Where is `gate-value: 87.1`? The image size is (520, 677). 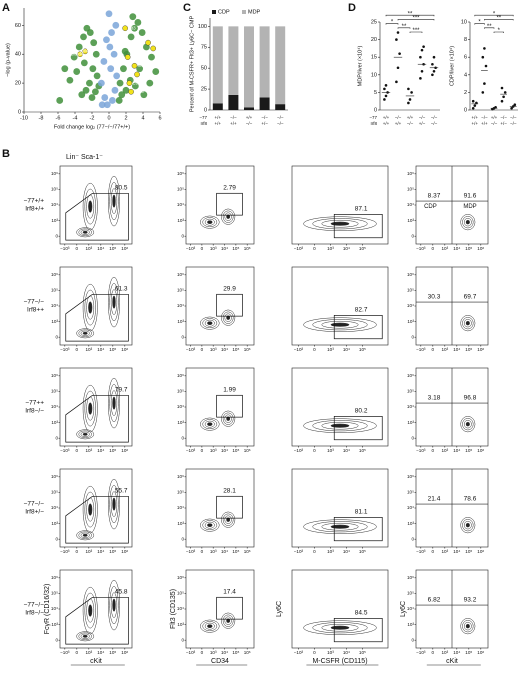 gate-value: 87.1 is located at coordinates (361, 209).